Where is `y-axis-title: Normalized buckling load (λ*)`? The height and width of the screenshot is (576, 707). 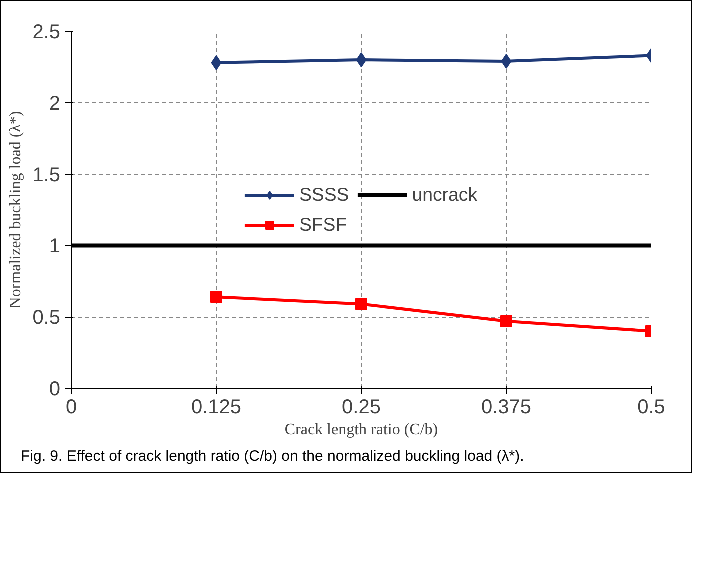 y-axis-title: Normalized buckling load (λ*) is located at coordinates (16, 210).